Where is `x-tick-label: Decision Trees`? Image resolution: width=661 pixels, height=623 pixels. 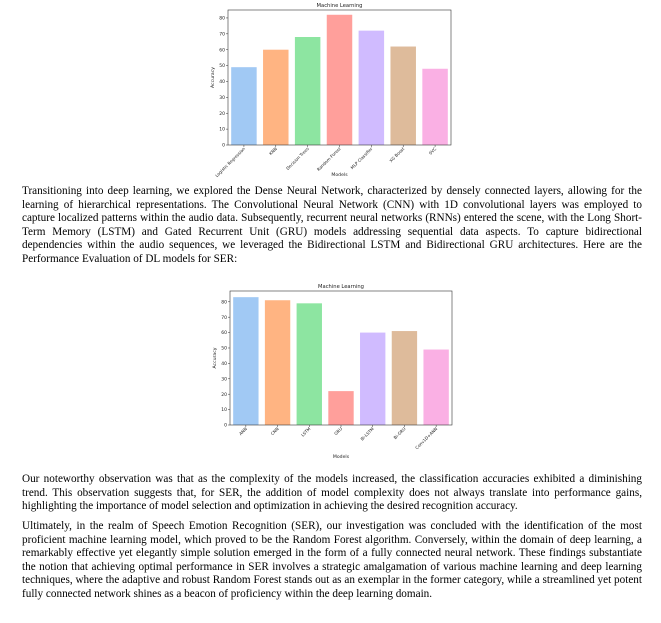
x-tick-label: Decision Trees is located at coordinates (297, 158).